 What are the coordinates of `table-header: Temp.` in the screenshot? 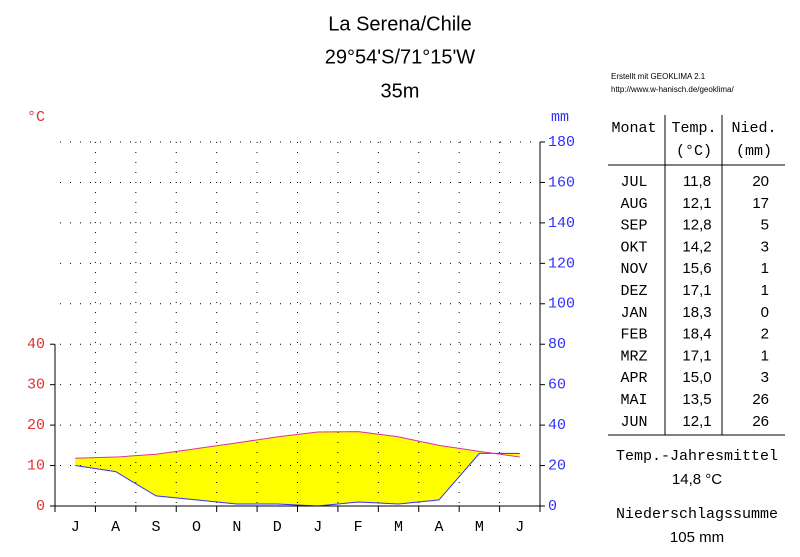 It's located at (693, 128).